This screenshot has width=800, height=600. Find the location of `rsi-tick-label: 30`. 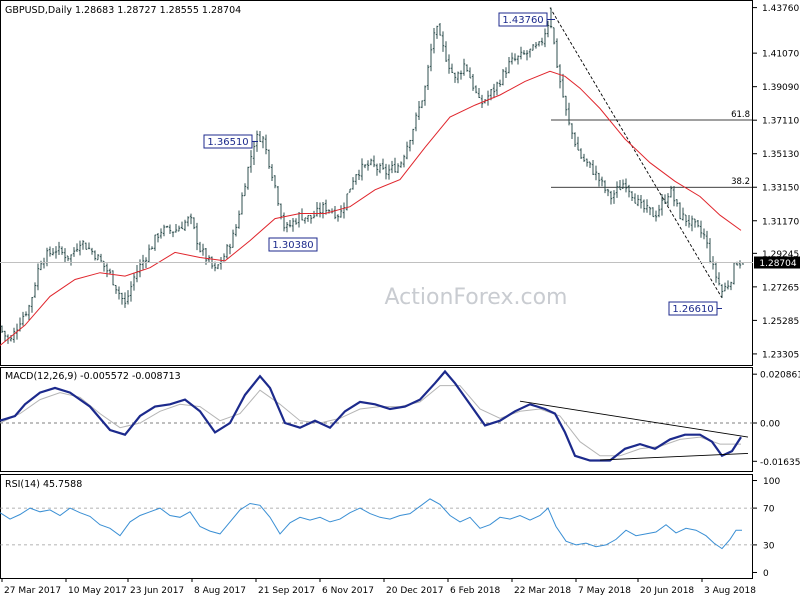

rsi-tick-label: 30 is located at coordinates (769, 546).